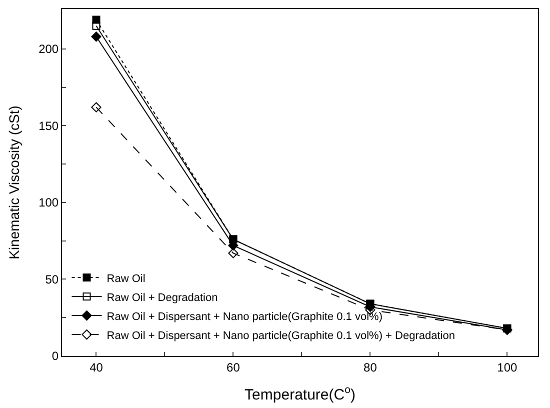 Image resolution: width=550 pixels, height=408 pixels. What do you see at coordinates (52, 279) in the screenshot?
I see `y-tick-label: 50` at bounding box center [52, 279].